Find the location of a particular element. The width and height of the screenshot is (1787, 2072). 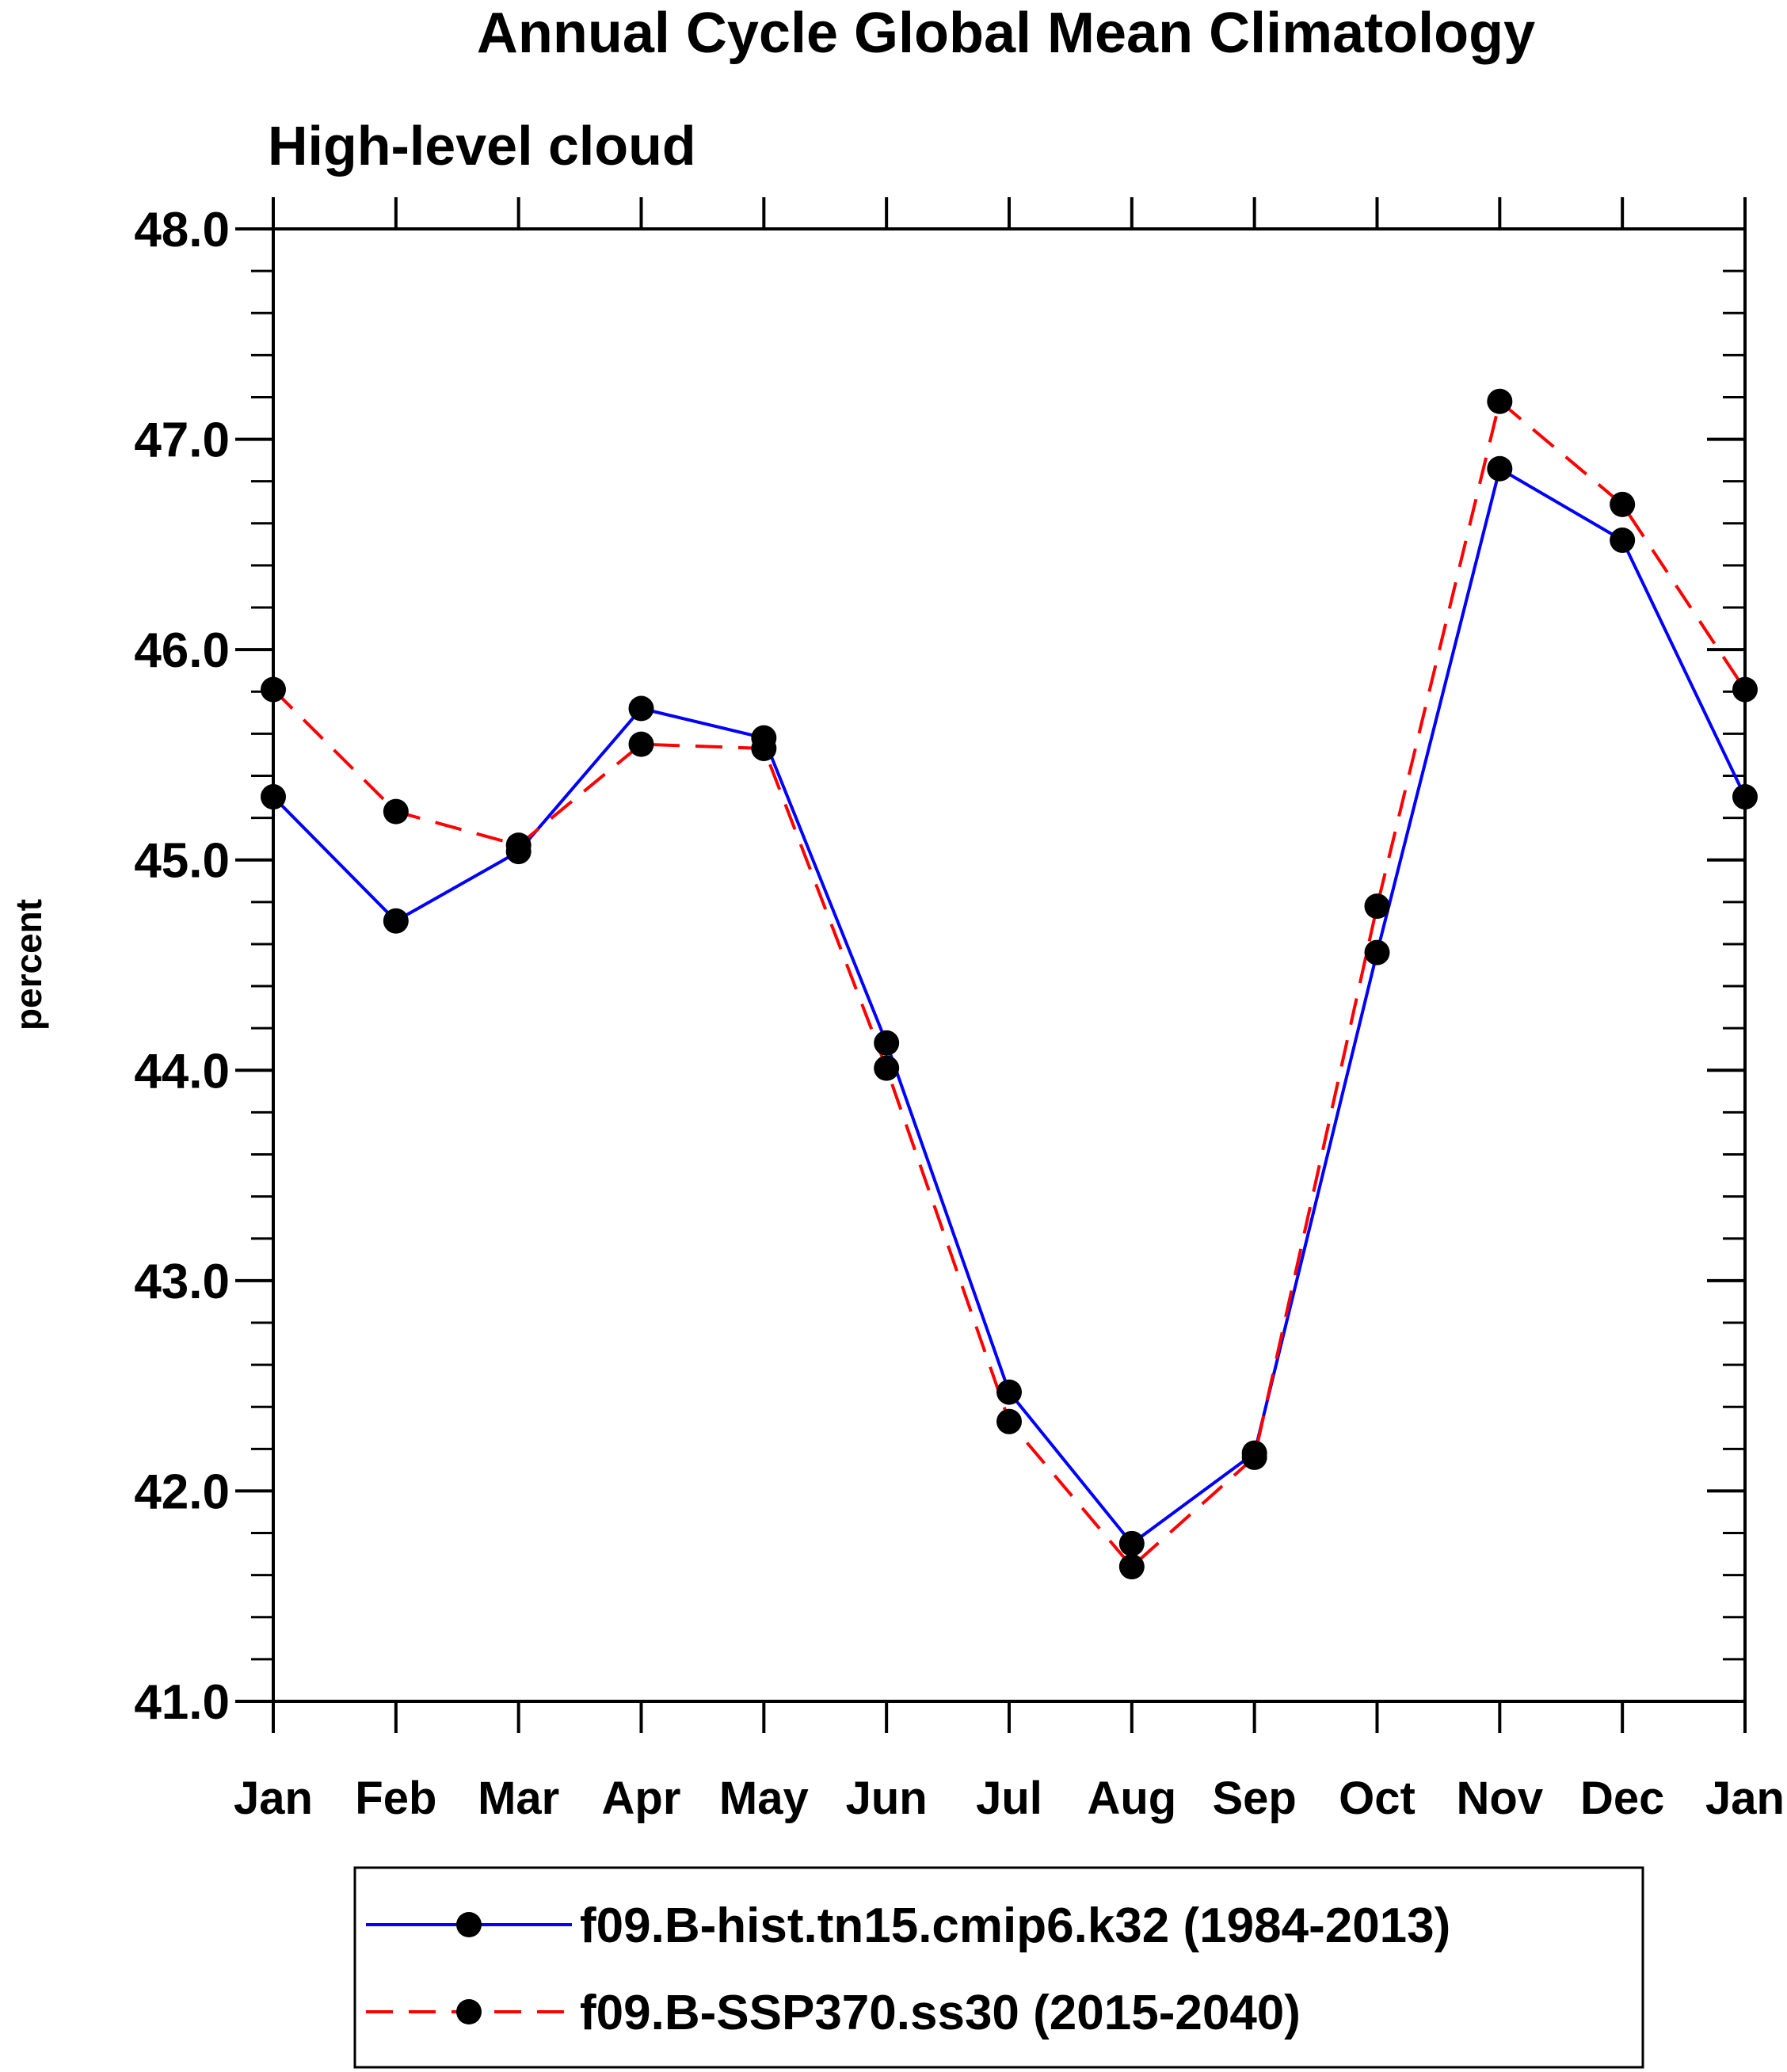

x-tick-labels: Jan Feb Mar Apr May Jun Jul Aug Sep Oct Nov Dec Jan is located at coordinates (1010, 1798).